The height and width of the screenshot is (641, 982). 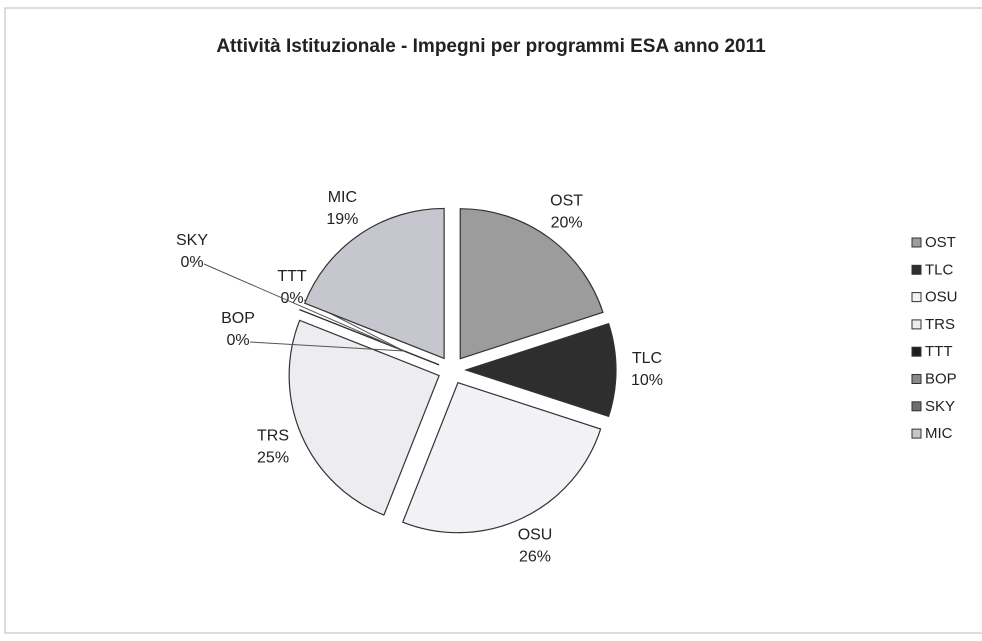 I want to click on slice-label-name: TTT, so click(x=292, y=276).